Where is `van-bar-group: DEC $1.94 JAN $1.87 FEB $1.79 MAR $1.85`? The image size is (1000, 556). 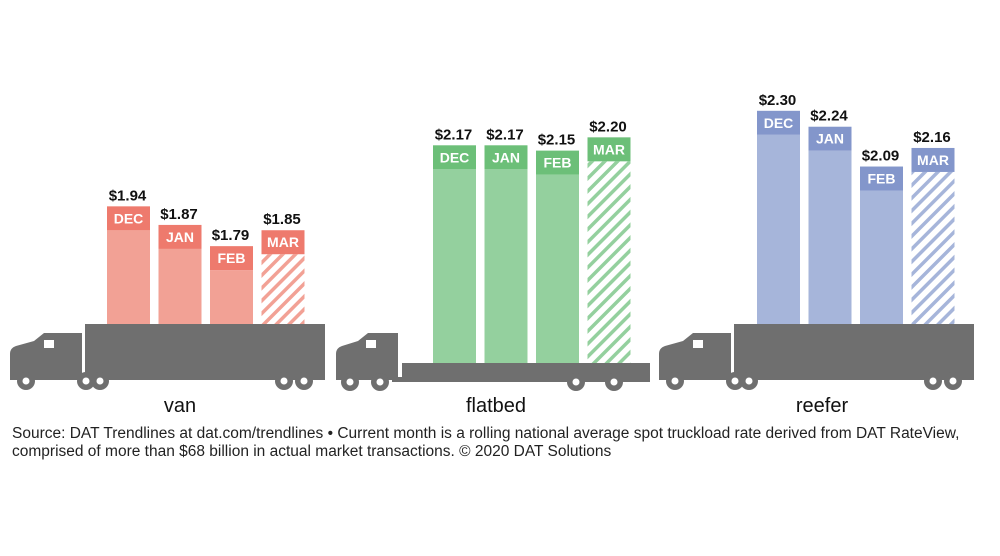 van-bar-group: DEC $1.94 JAN $1.87 FEB $1.79 MAR $1.85 is located at coordinates (206, 256).